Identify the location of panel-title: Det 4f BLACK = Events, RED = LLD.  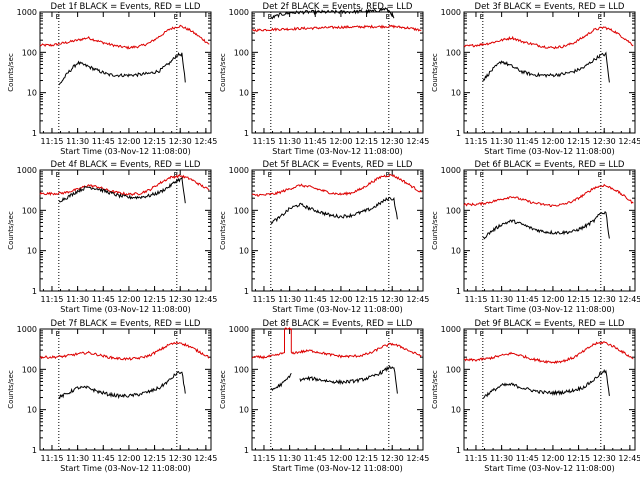
(126, 165).